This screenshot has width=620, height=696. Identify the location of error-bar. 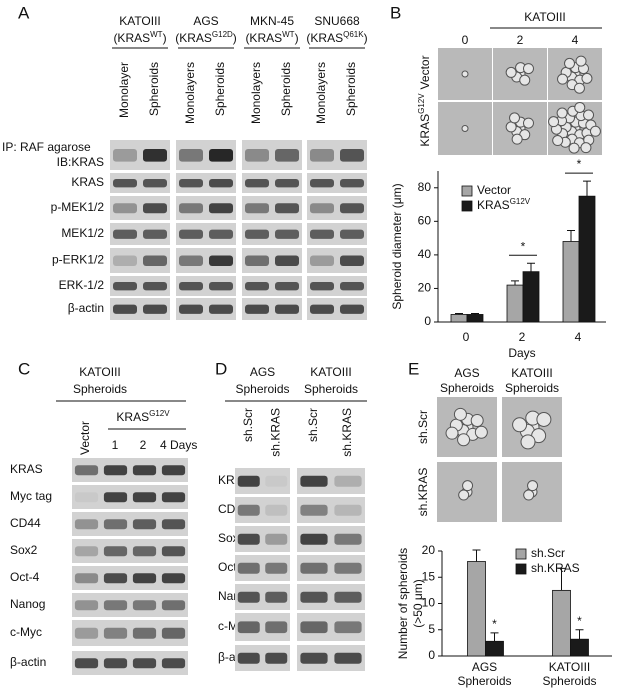
(494, 637).